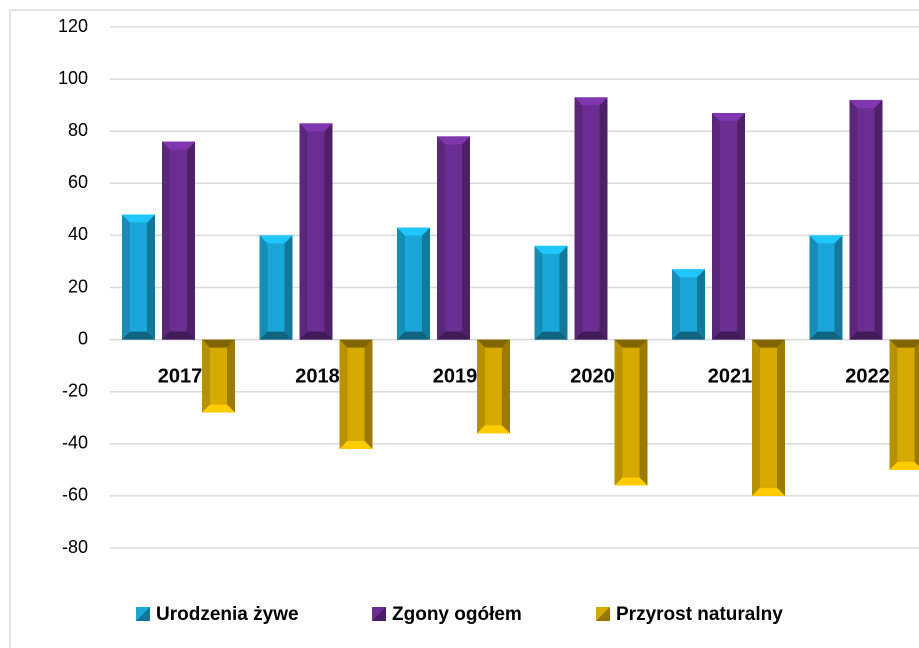  What do you see at coordinates (73, 78) in the screenshot?
I see `y-tick-label: 100` at bounding box center [73, 78].